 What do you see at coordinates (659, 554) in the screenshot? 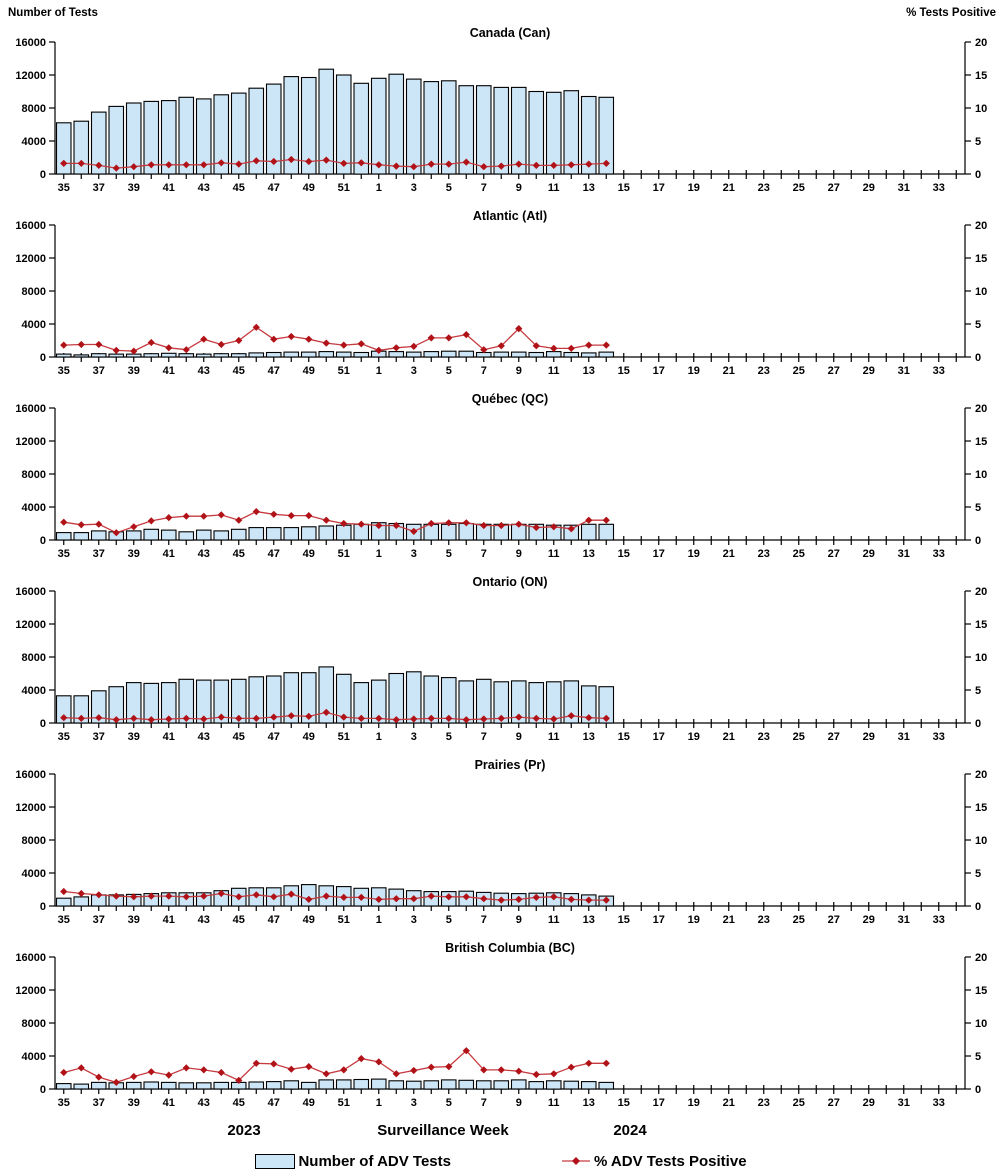
I see `svg-text: 17` at bounding box center [659, 554].